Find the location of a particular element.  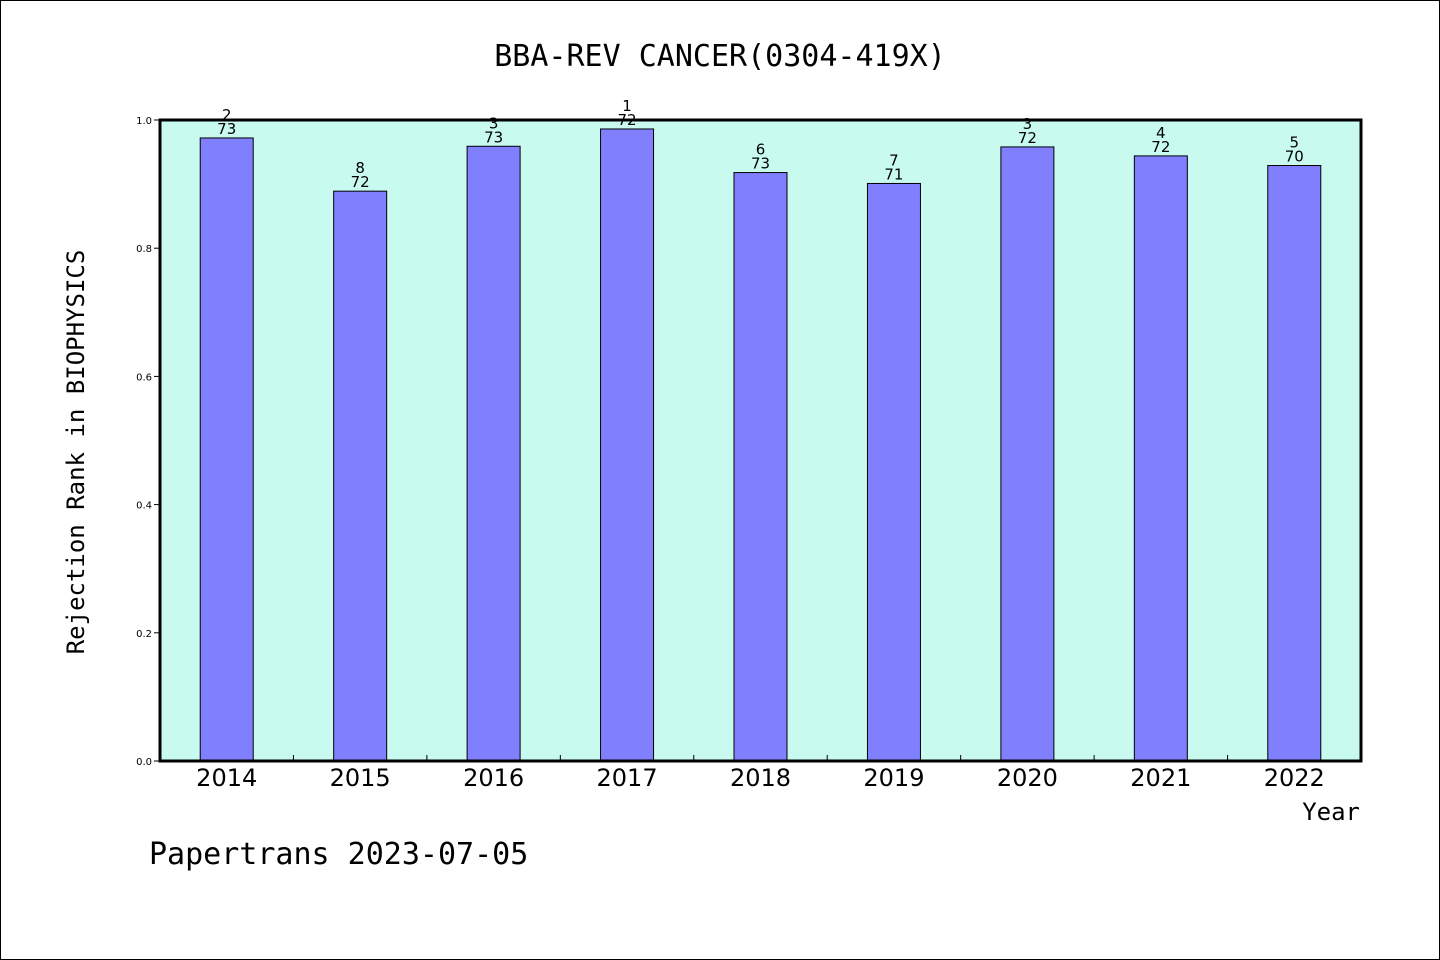

y-tick-label: 0.0 is located at coordinates (144, 762).